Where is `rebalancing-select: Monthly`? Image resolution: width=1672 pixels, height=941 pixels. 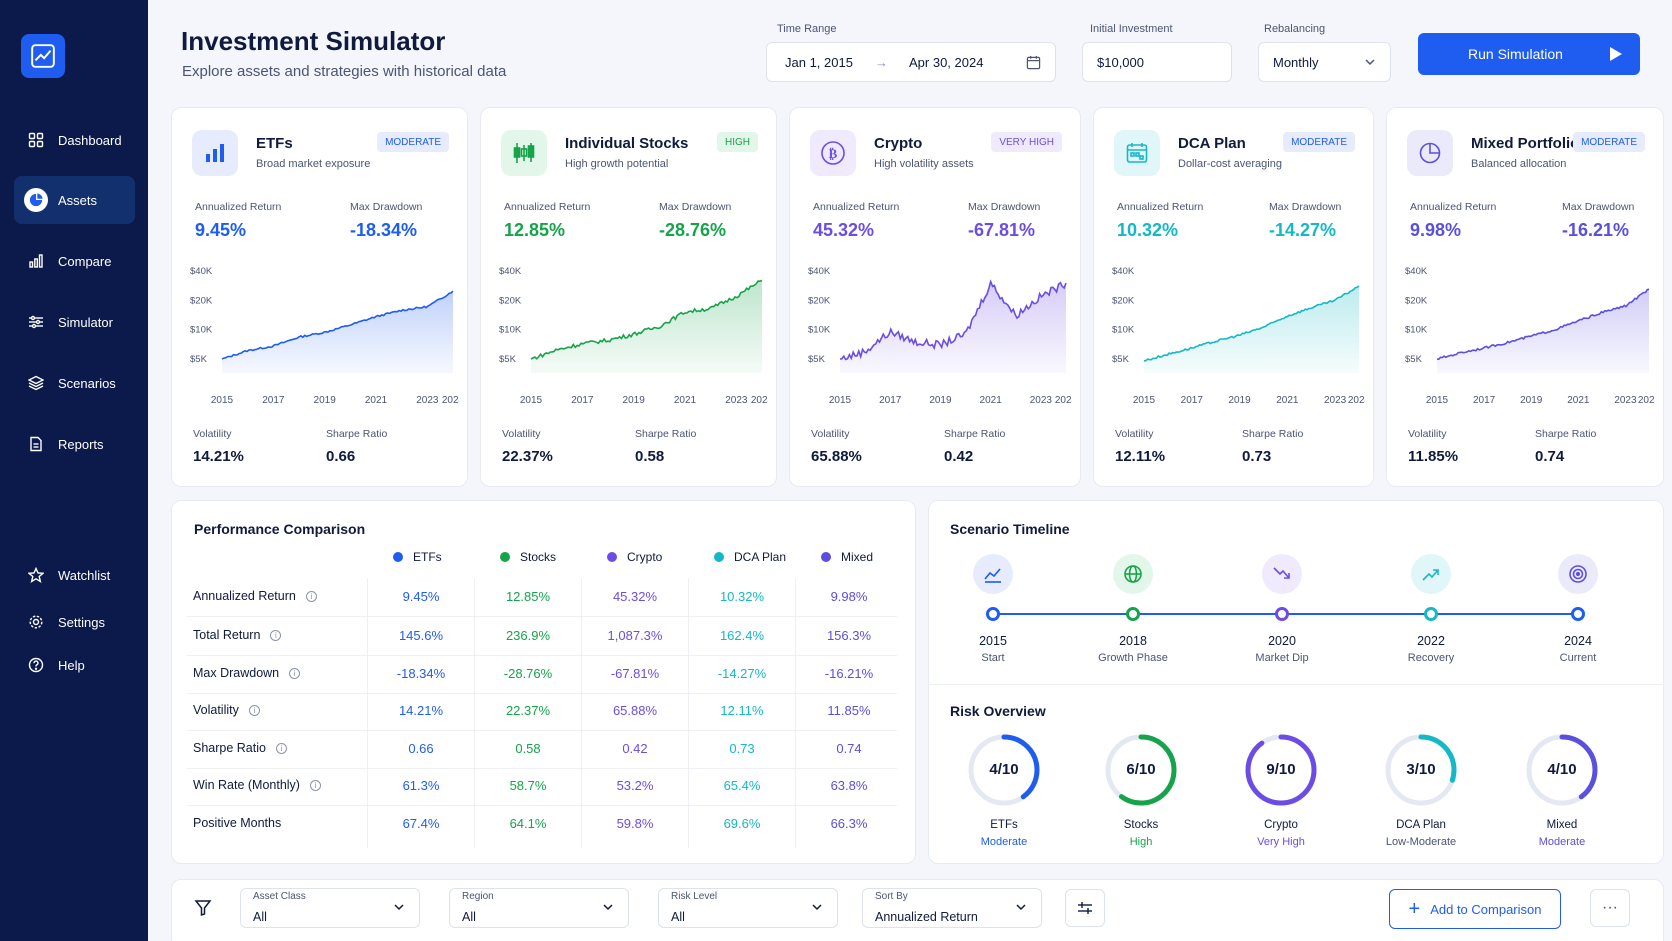 rebalancing-select: Monthly is located at coordinates (1324, 62).